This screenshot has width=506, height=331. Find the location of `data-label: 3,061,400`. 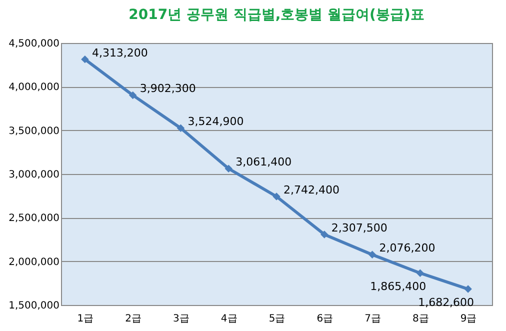

data-label: 3,061,400 is located at coordinates (264, 162).